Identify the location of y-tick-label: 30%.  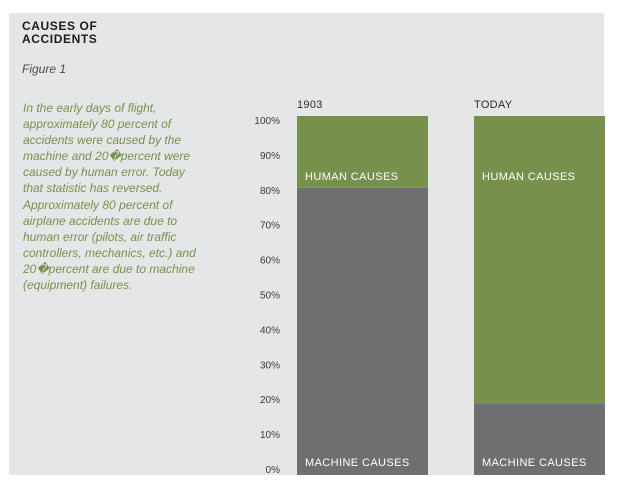
(270, 365).